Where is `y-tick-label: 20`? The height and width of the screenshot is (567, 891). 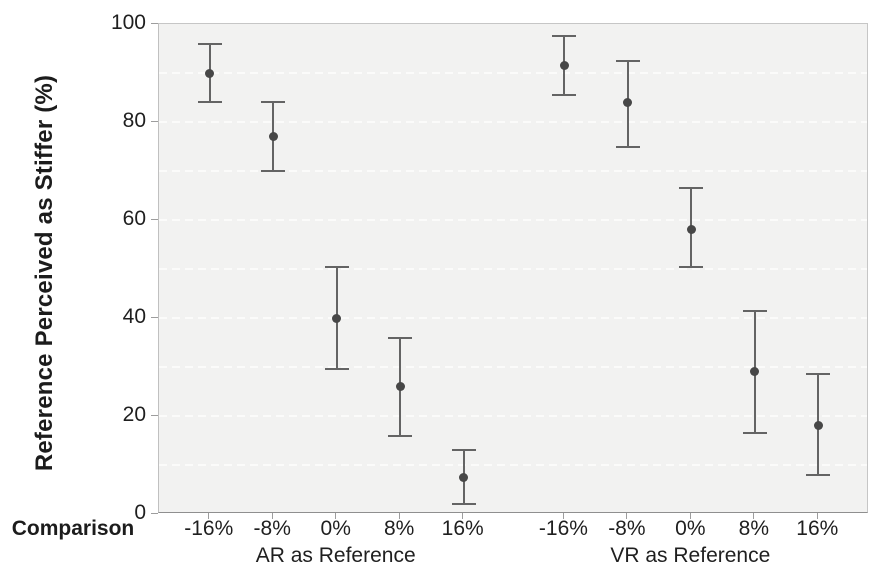 y-tick-label: 20 is located at coordinates (134, 414).